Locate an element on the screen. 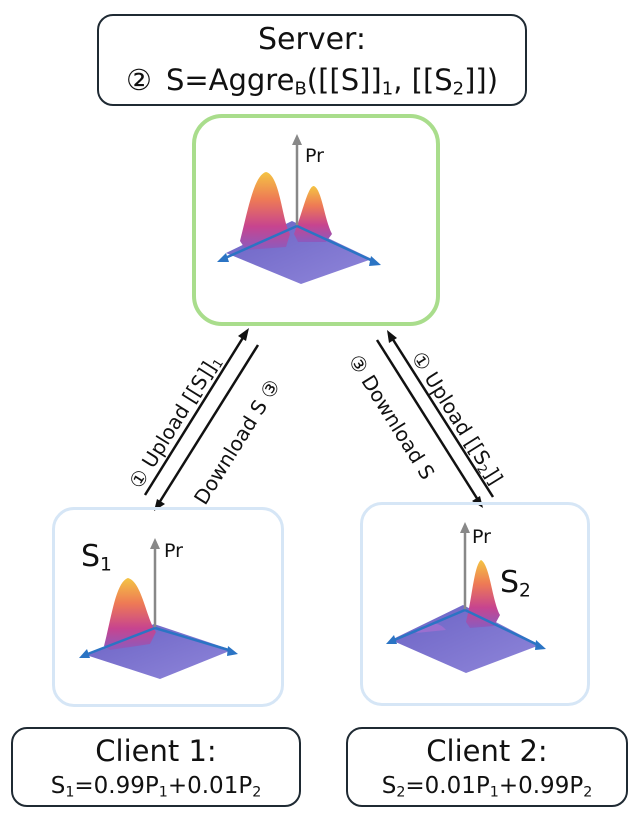 The image size is (636, 814). client1-plot-label: S1 is located at coordinates (96, 557).